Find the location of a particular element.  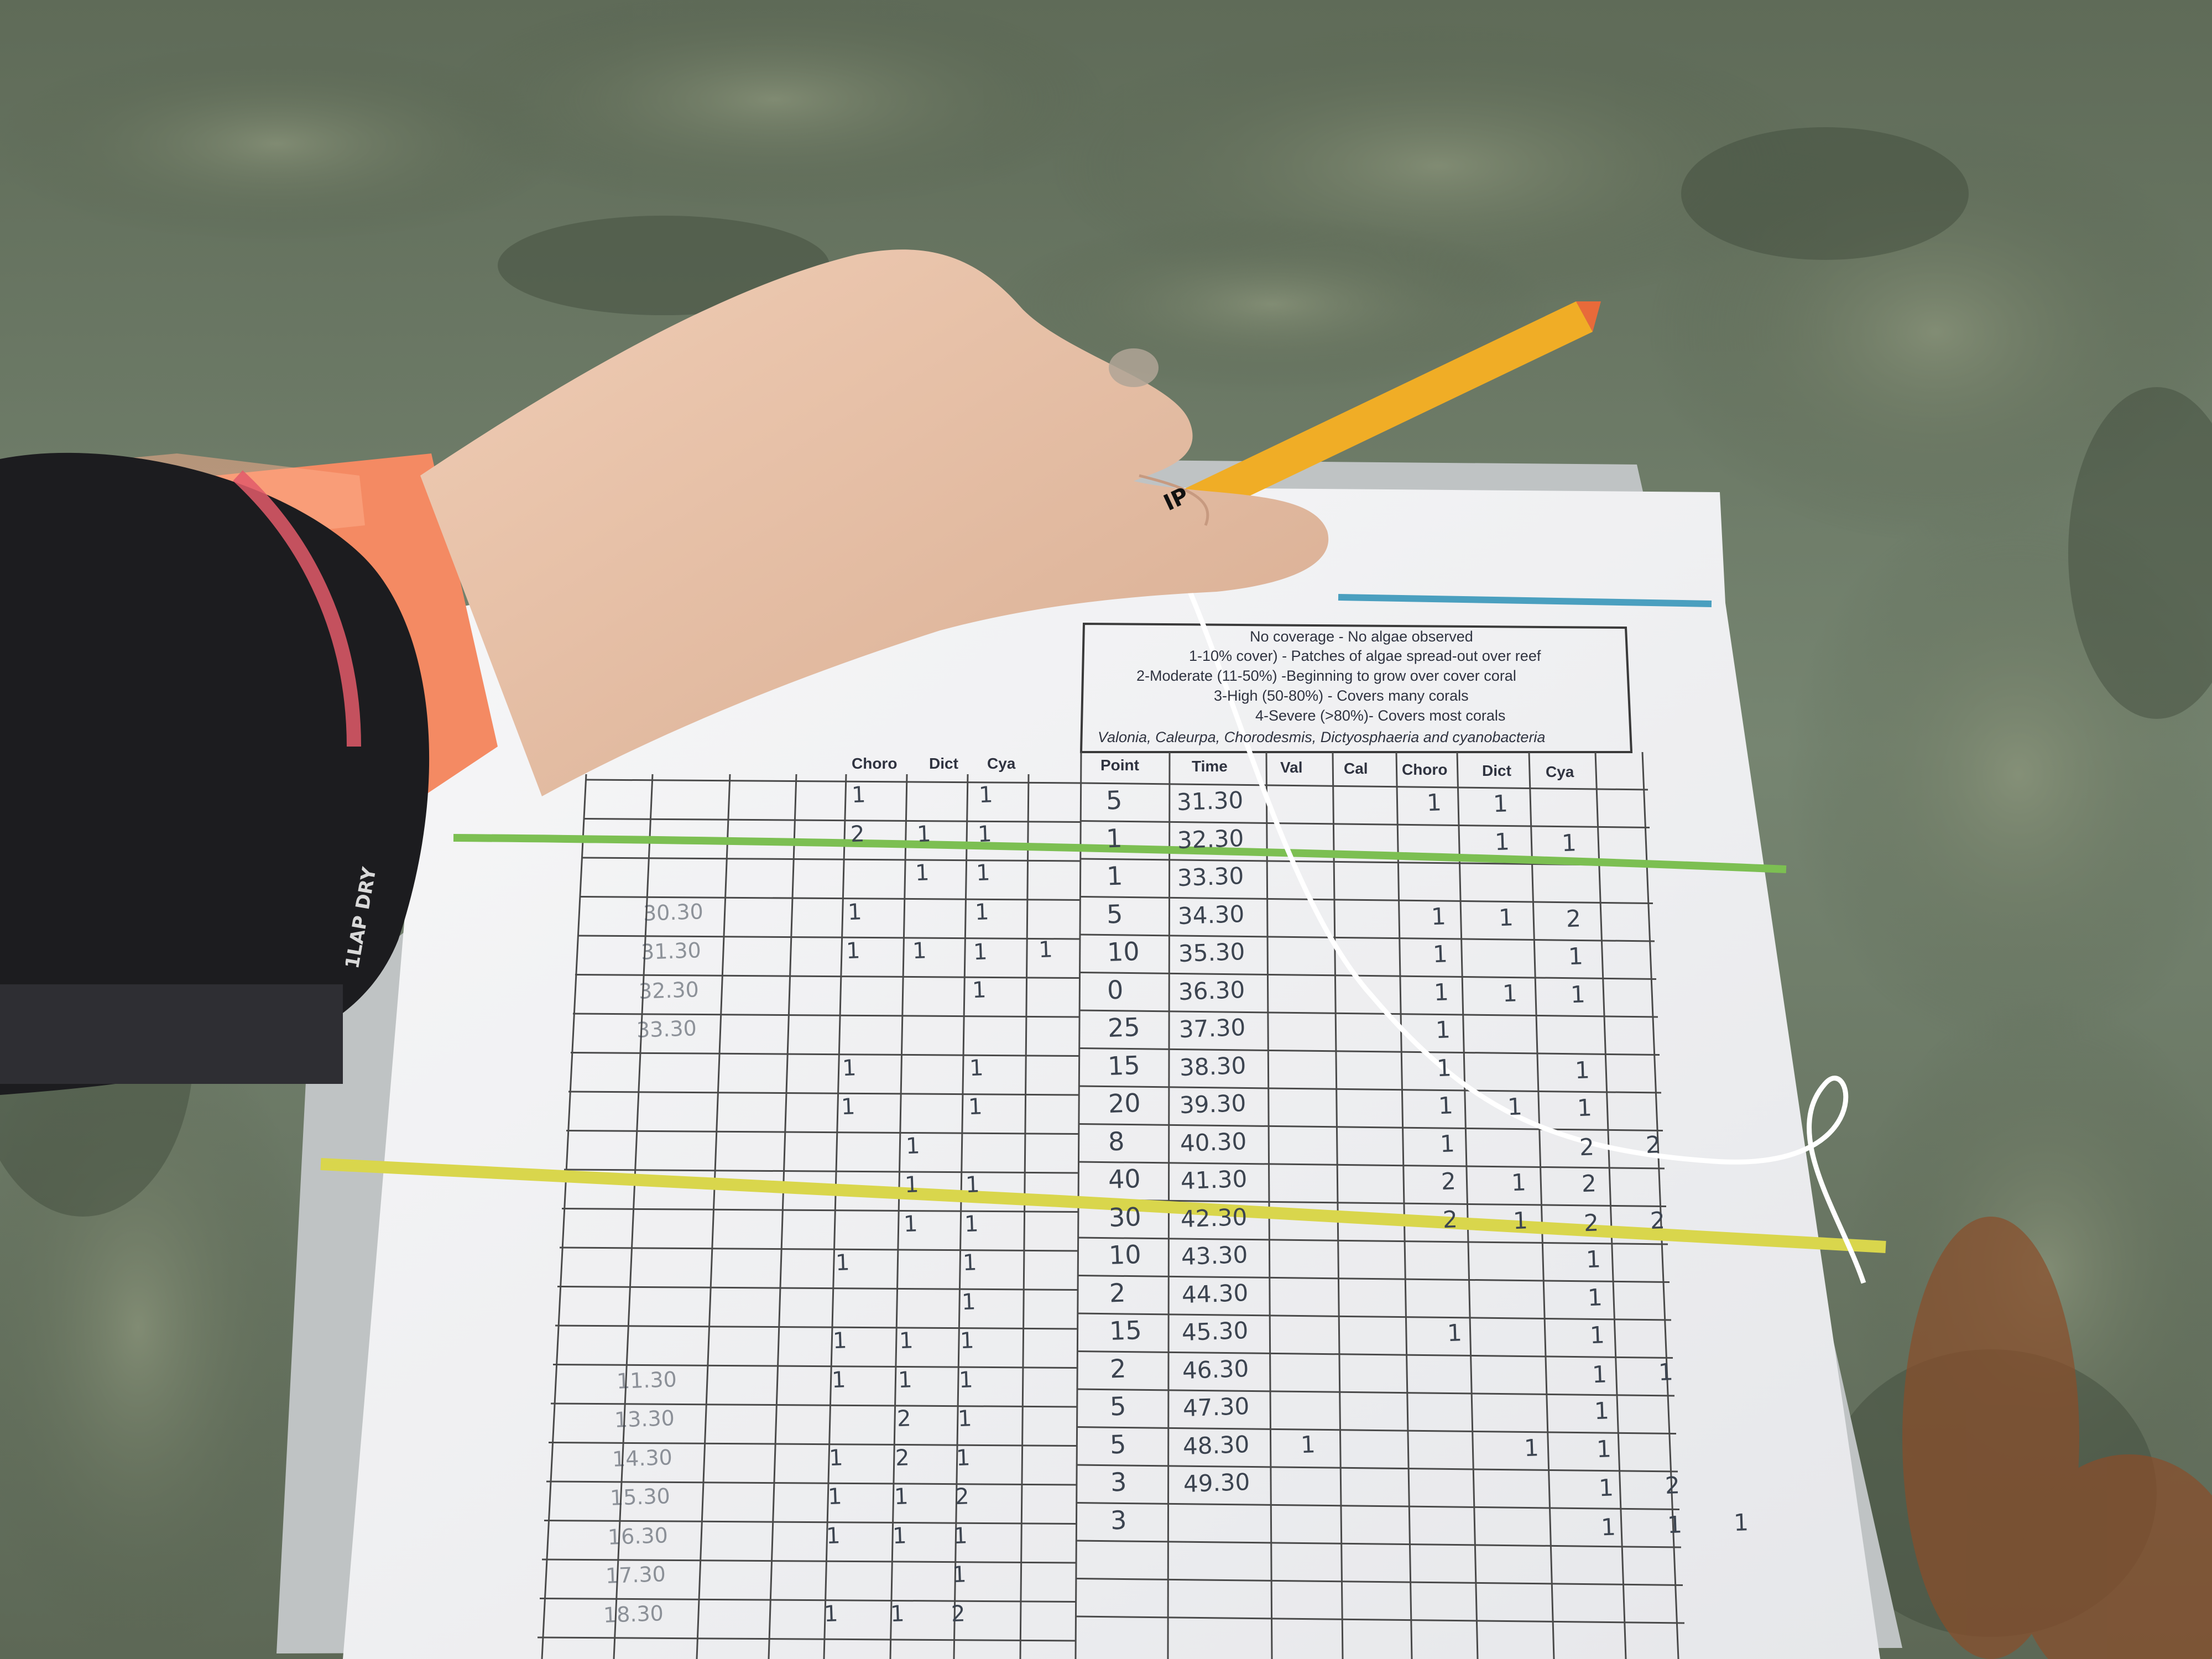

legend-line-4: 4-Severe (>80%)- Covers most corals is located at coordinates (1381, 716).